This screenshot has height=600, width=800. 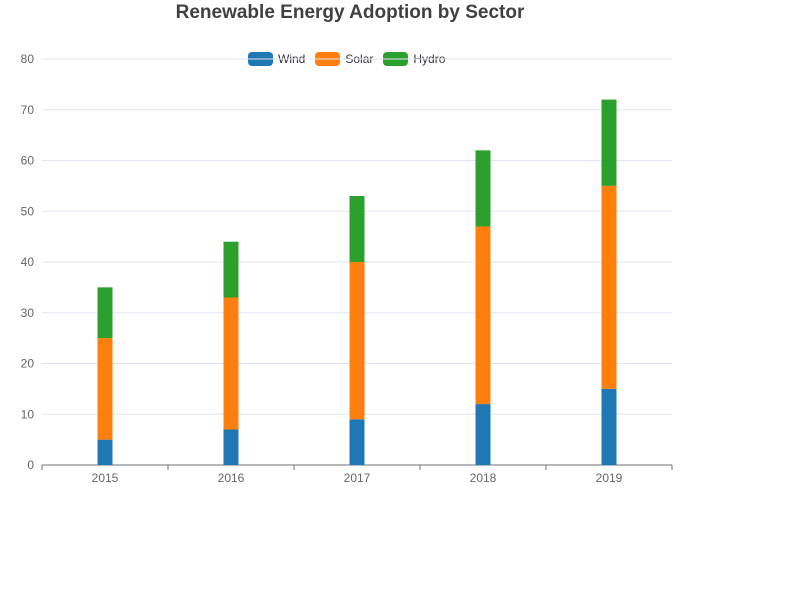 I want to click on x-tick-label-2019: 2019, so click(x=609, y=478).